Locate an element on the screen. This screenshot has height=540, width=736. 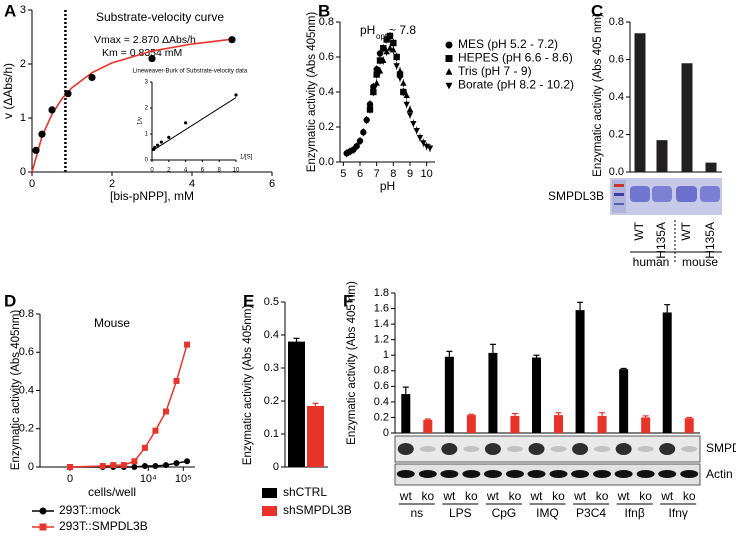
x-tick-label: WT is located at coordinates (686, 230).